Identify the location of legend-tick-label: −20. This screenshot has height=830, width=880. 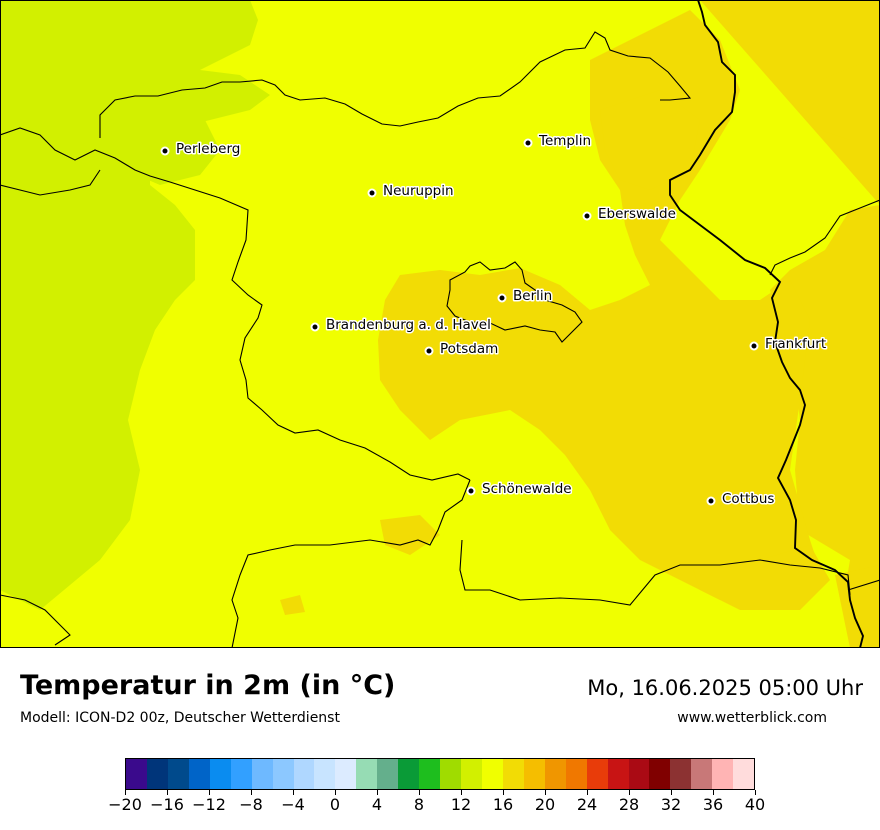
(125, 804).